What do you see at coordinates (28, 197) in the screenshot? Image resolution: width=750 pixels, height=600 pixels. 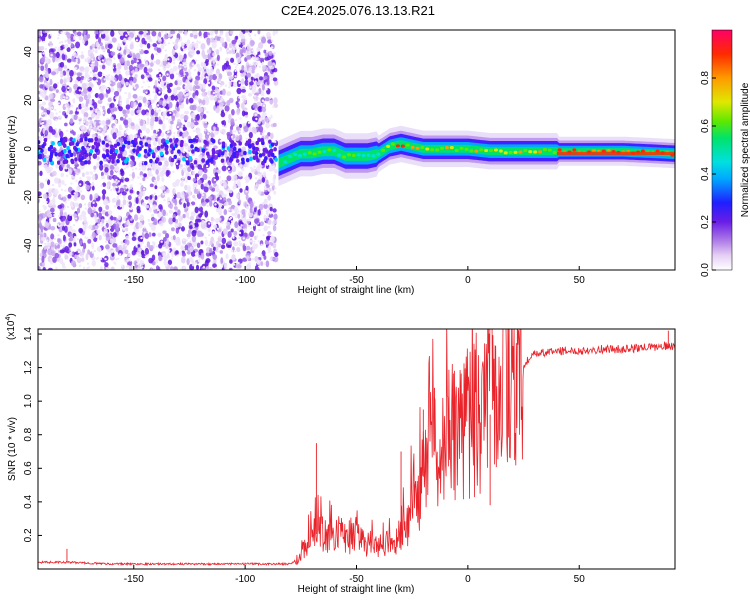 I see `y-tick-label: -20` at bounding box center [28, 197].